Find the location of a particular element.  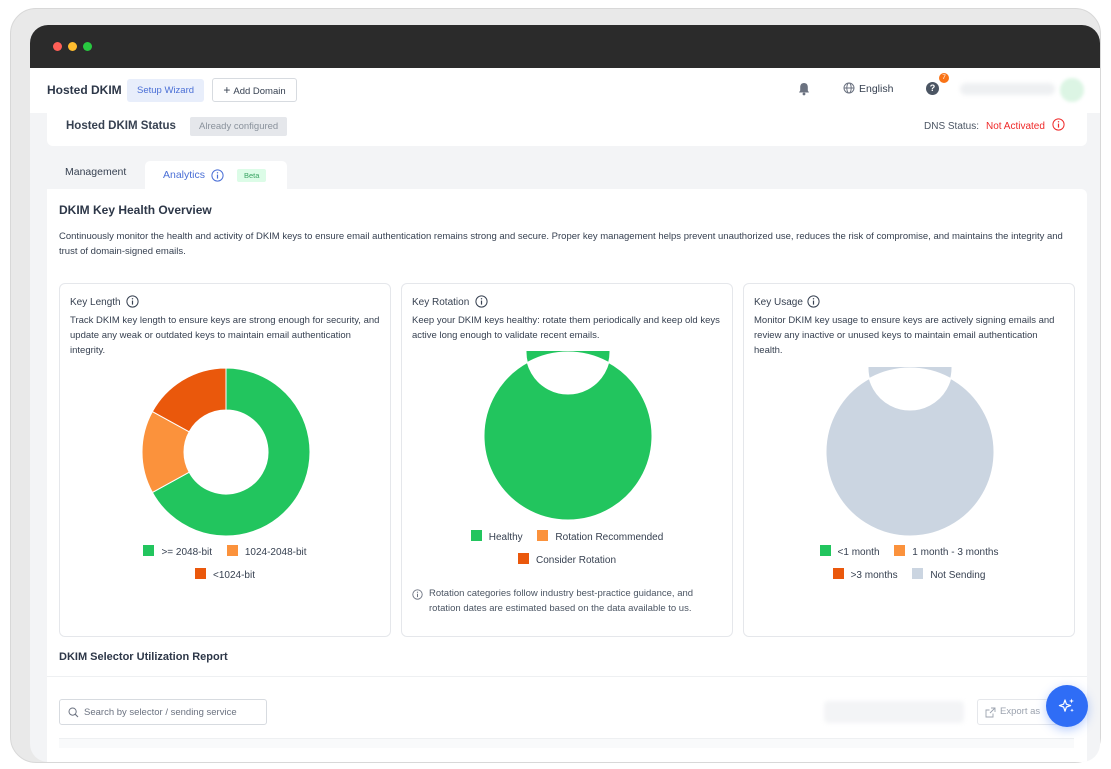

legend-item: Healthy is located at coordinates (496, 536).